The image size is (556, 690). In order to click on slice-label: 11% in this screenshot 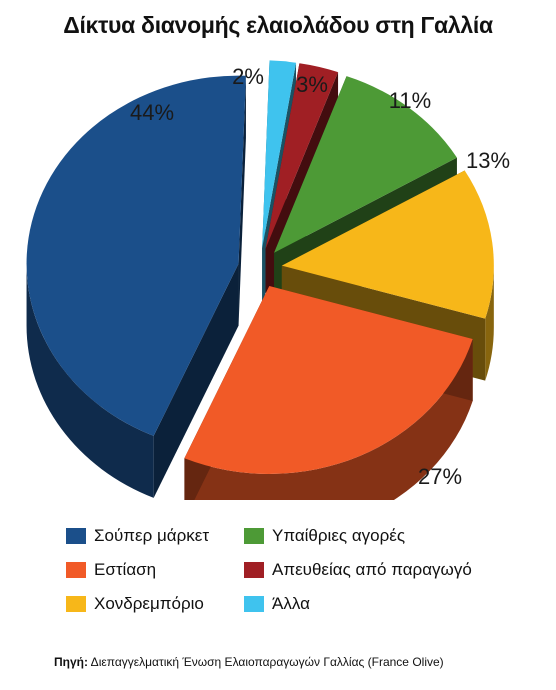, I will do `click(410, 100)`.